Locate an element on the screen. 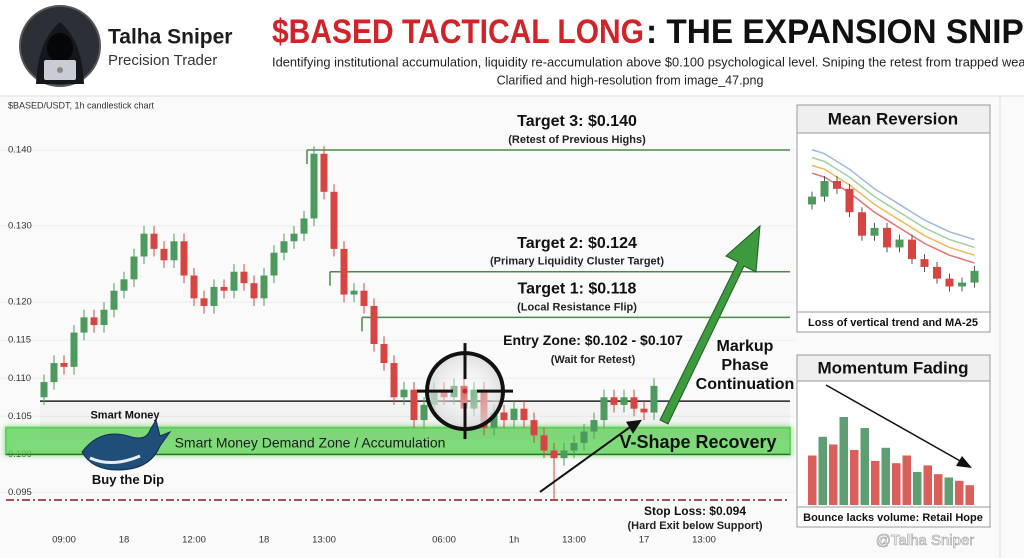  title-highlight: $BASED TACTICAL LONG is located at coordinates (458, 32).